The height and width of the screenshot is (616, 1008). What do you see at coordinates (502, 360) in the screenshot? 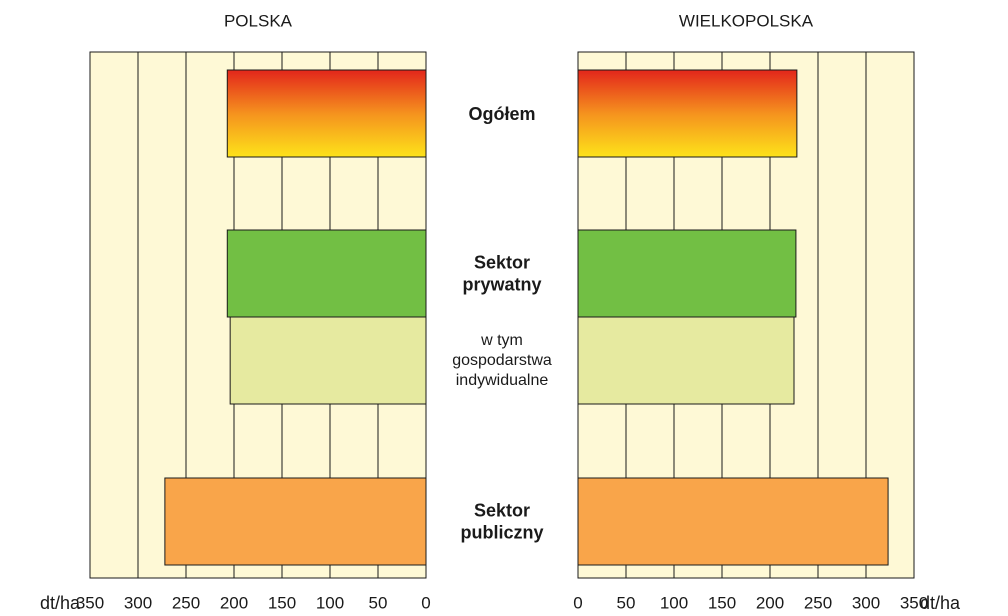
I see `category-label: w tym gospodarstwa indywidualne` at bounding box center [502, 360].